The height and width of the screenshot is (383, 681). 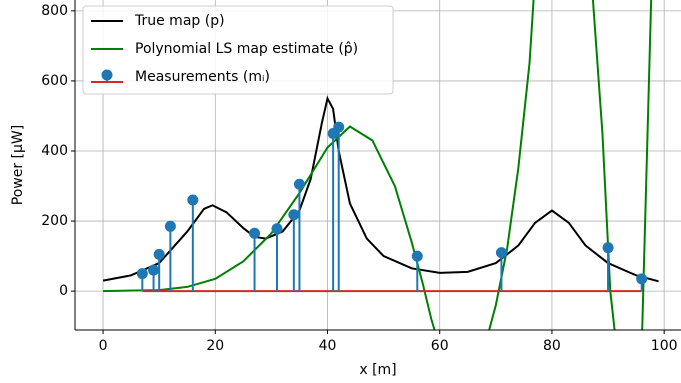 I want to click on y-tick-label: 800, so click(x=54, y=11).